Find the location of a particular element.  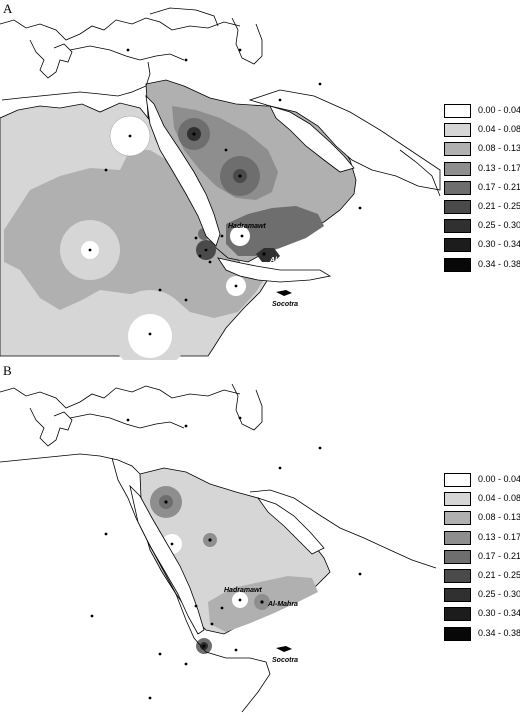

panel-letter: B is located at coordinates (7, 370).